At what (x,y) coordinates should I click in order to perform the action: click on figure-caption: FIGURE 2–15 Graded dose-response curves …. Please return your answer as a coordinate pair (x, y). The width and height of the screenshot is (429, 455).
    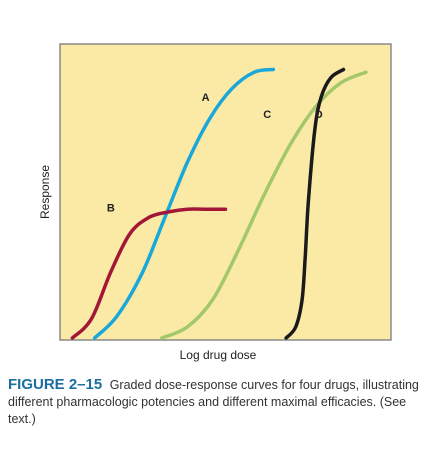
    Looking at the image, I should click on (214, 402).